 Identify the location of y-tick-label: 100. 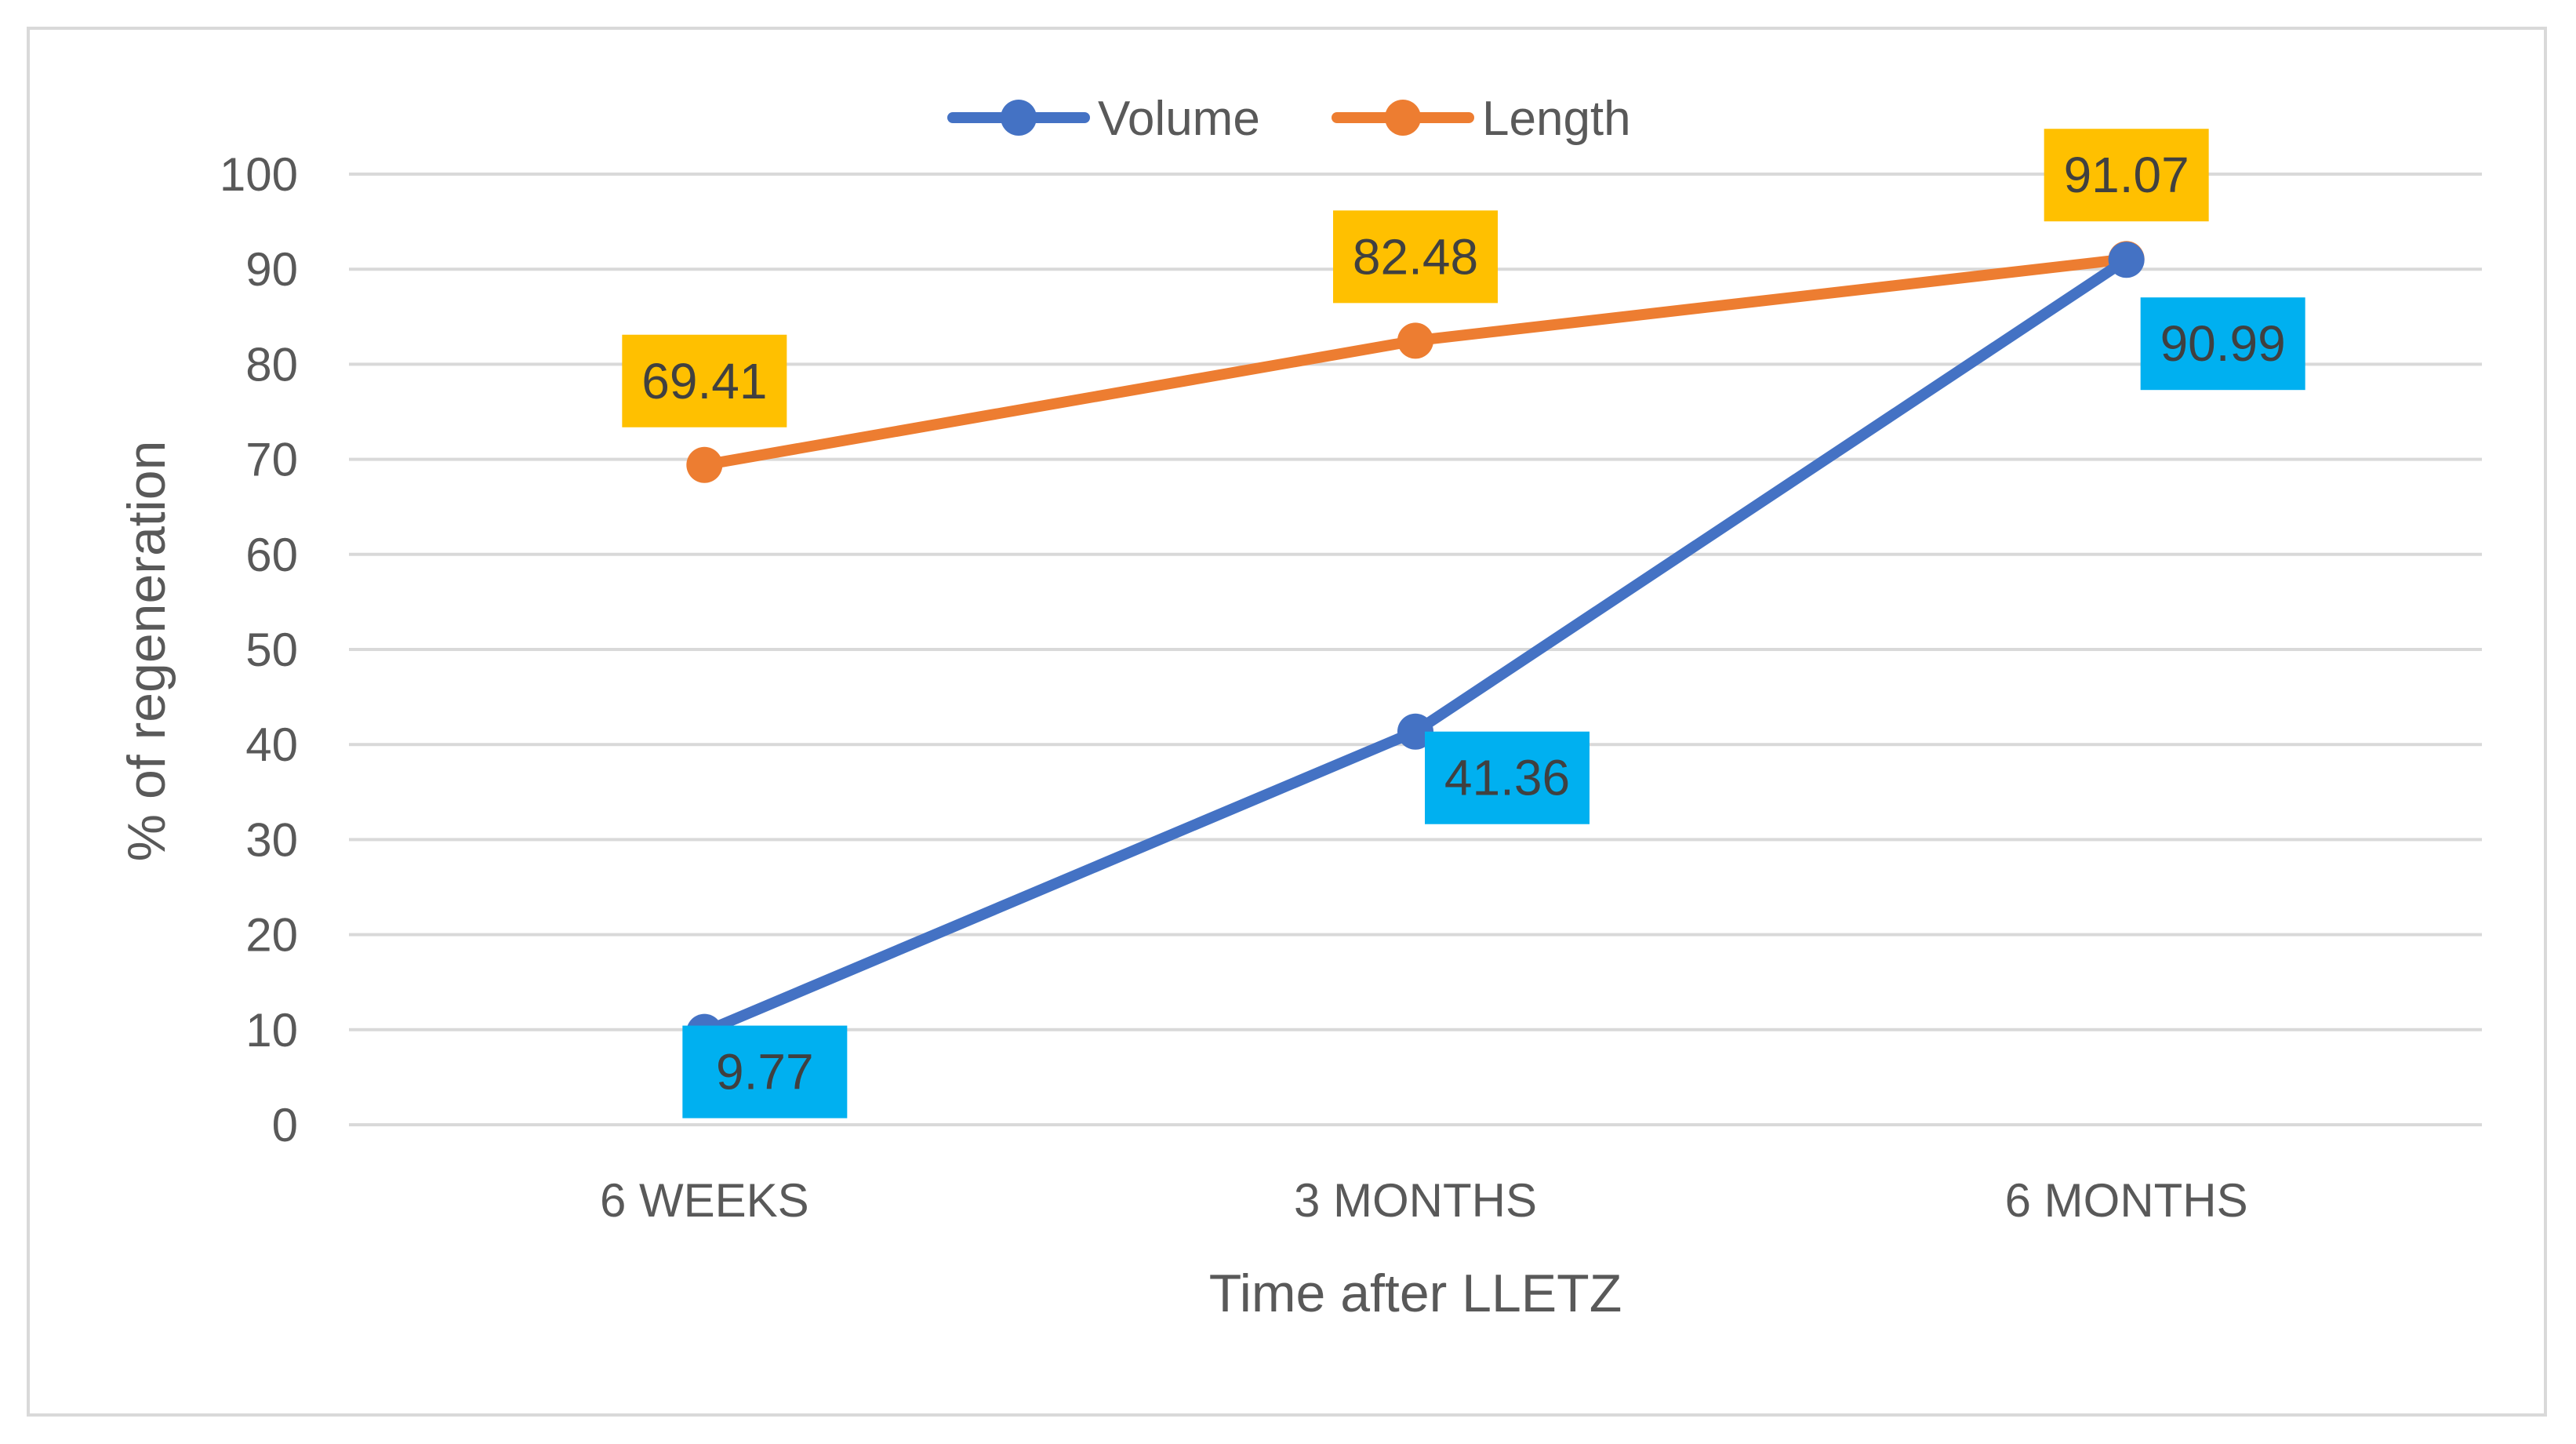
(259, 174).